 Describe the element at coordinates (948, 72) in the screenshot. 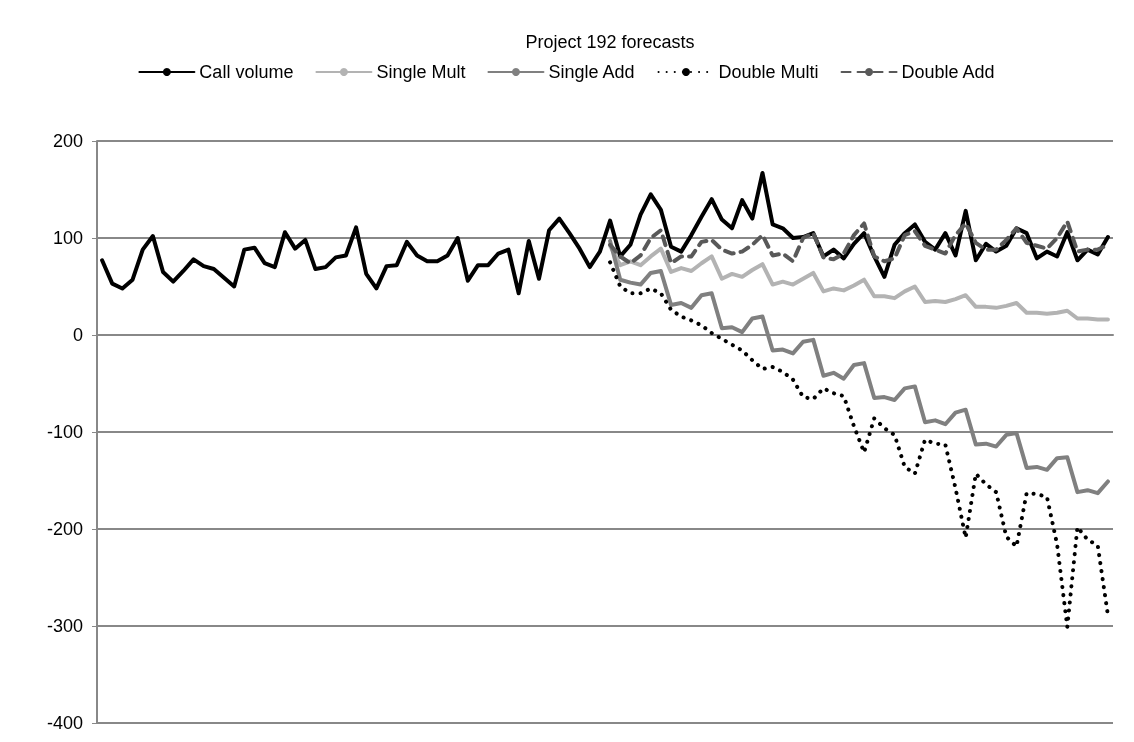

I see `legend-label: Double Add` at that location.